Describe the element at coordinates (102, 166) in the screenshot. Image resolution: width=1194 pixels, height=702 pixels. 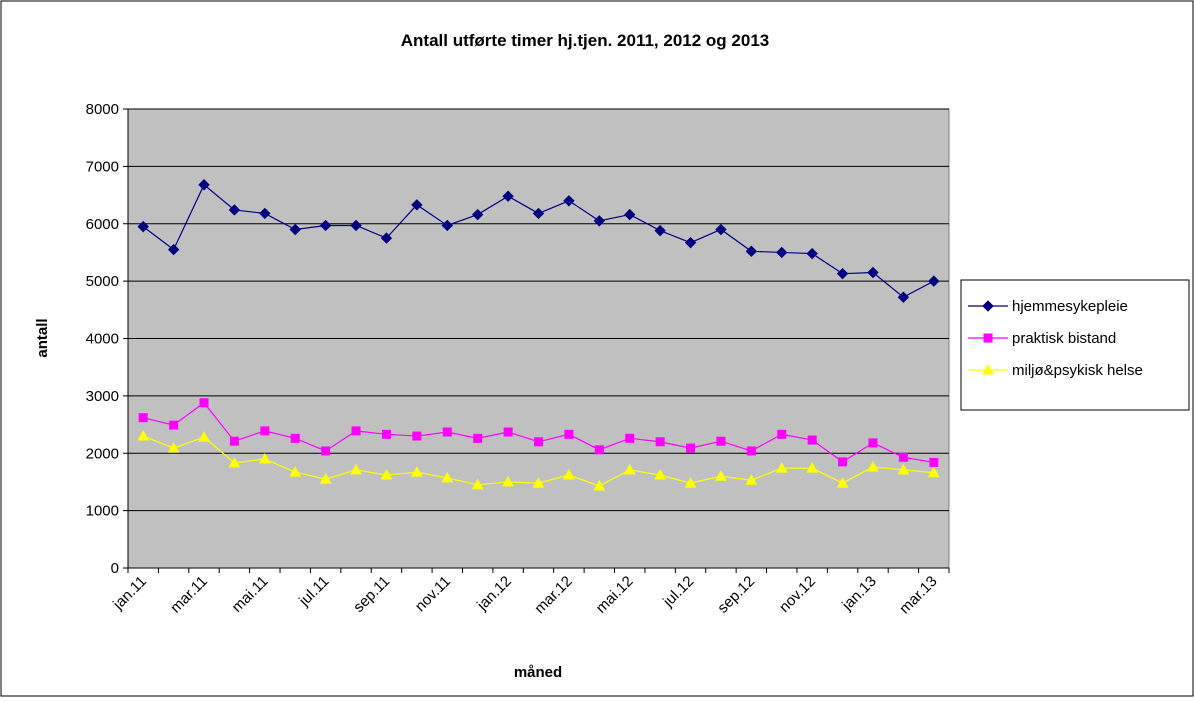
I see `y-tick-label: 7000` at that location.